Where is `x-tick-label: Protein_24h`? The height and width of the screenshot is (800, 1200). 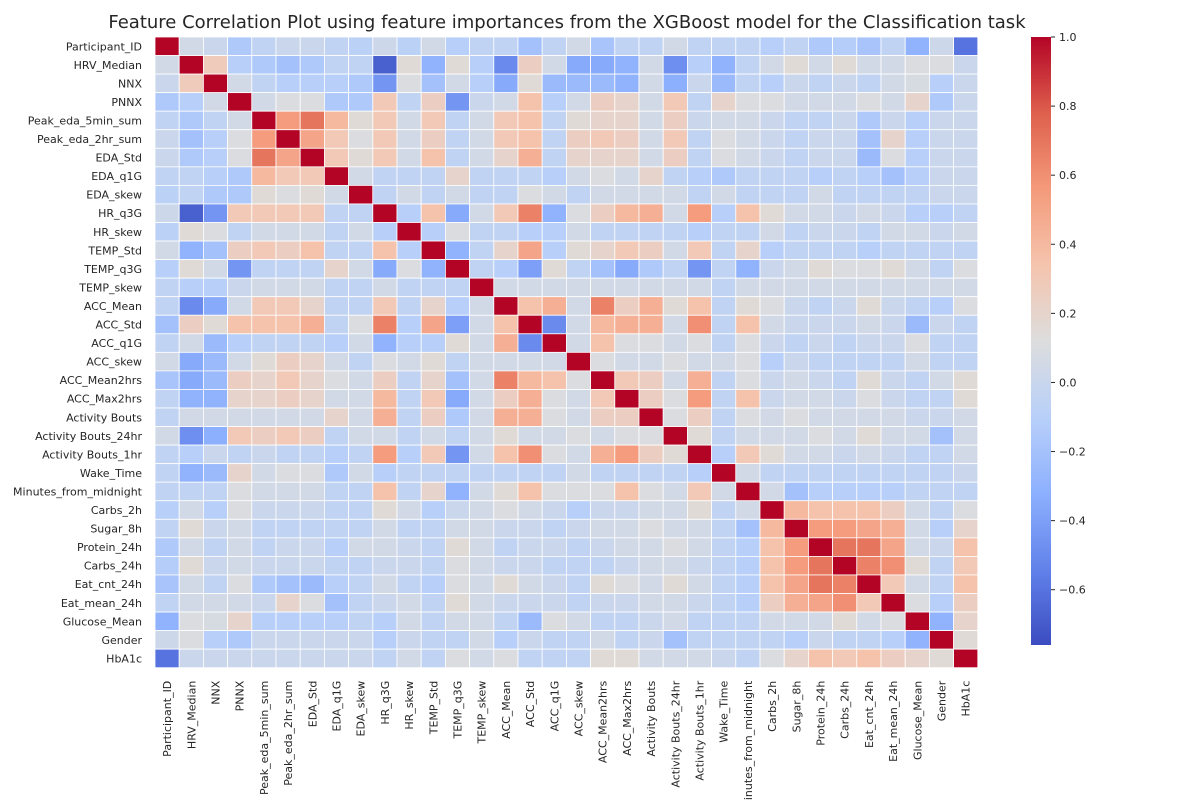 x-tick-label: Protein_24h is located at coordinates (821, 713).